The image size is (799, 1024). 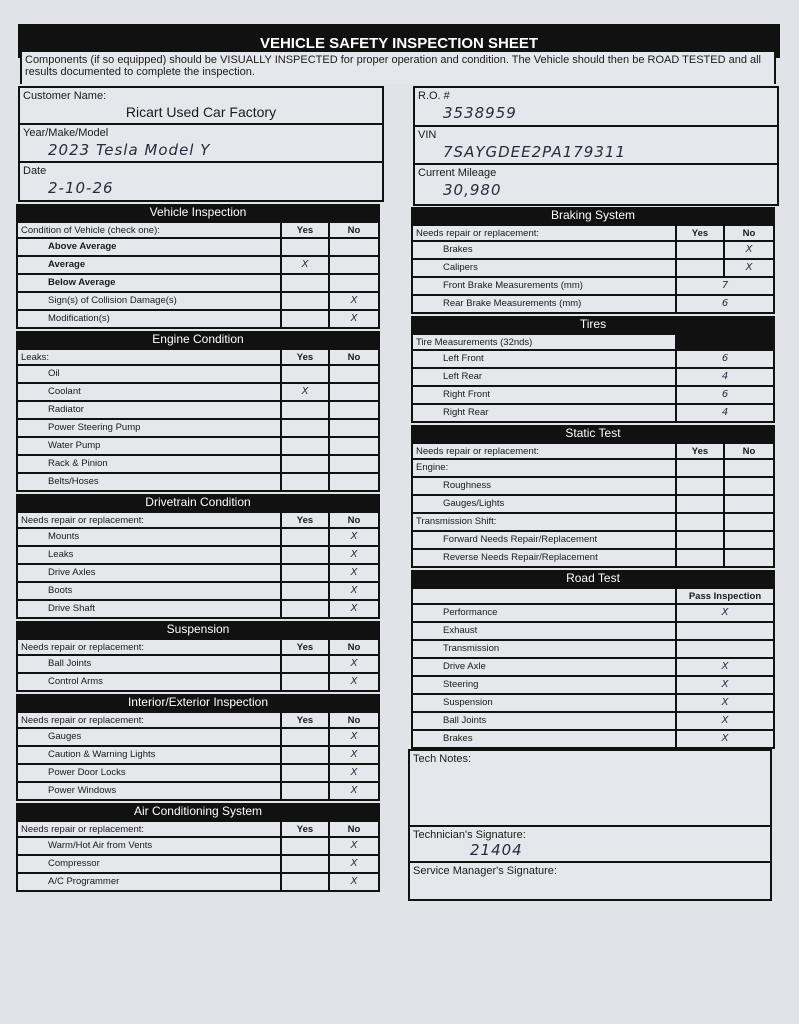 I want to click on no-checkbox-above-average, so click(x=354, y=247).